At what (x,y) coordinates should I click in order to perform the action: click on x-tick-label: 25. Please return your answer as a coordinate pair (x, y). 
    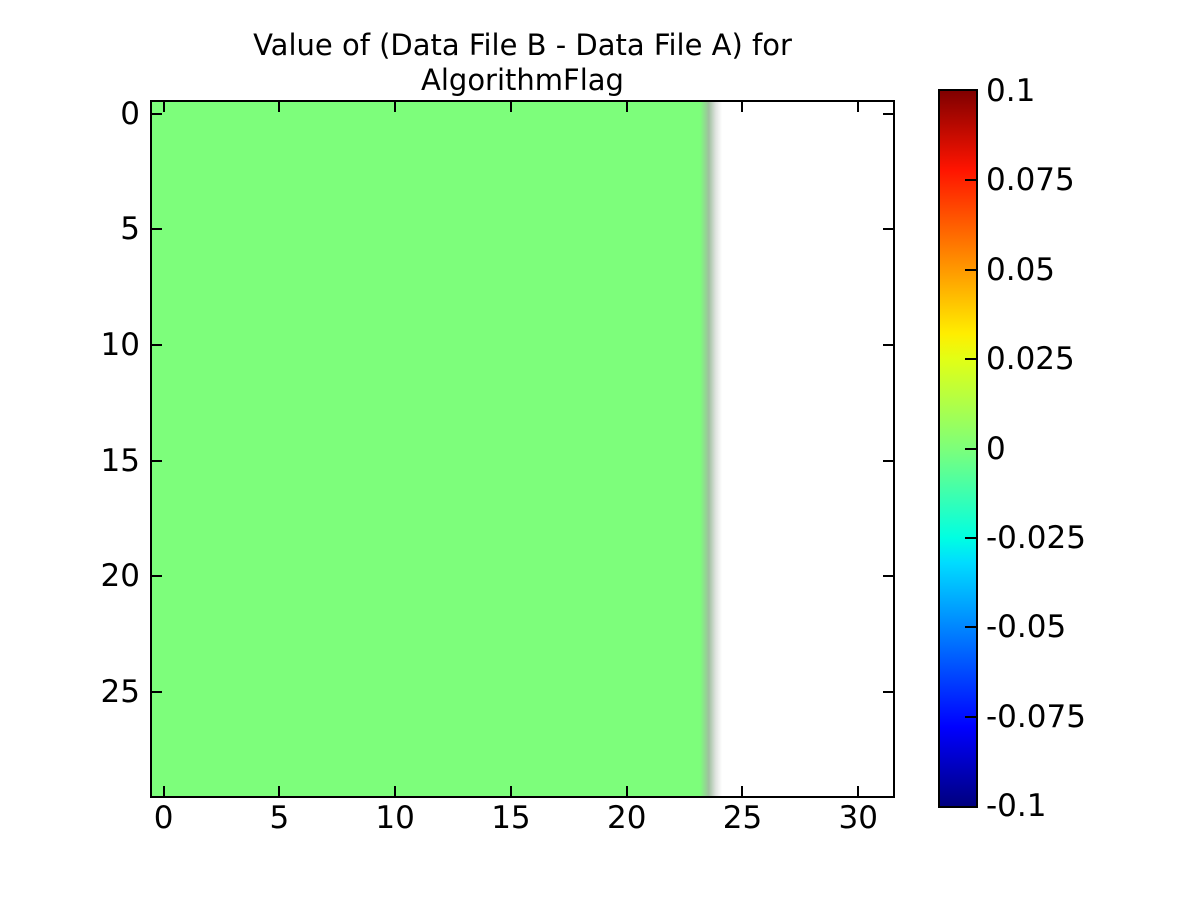
    Looking at the image, I should click on (742, 818).